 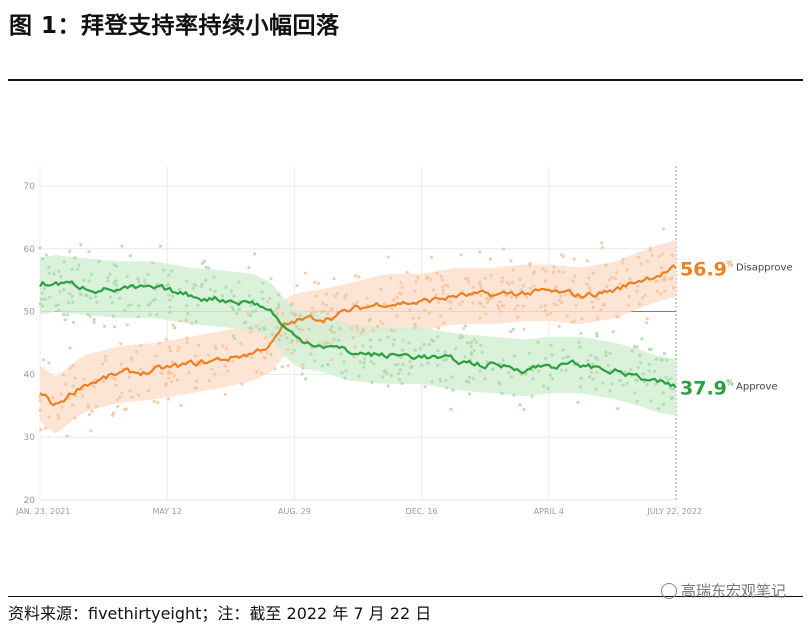 What do you see at coordinates (30, 187) in the screenshot?
I see `y-tick-label: 70` at bounding box center [30, 187].